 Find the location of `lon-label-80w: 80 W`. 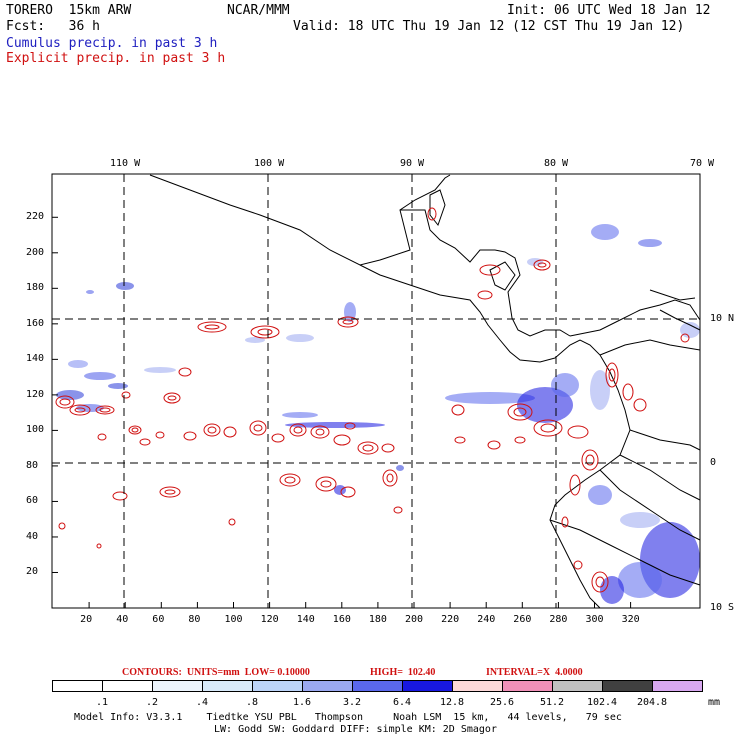

lon-label-80w: 80 W is located at coordinates (556, 163).